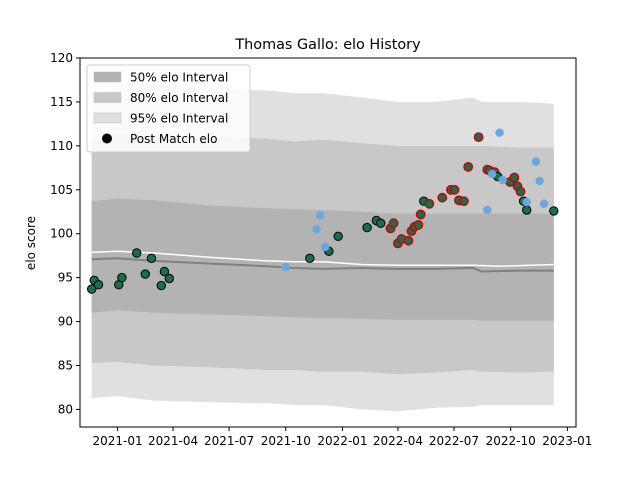 This screenshot has width=640, height=480. I want to click on y-tick-label-5: 105, so click(61, 190).